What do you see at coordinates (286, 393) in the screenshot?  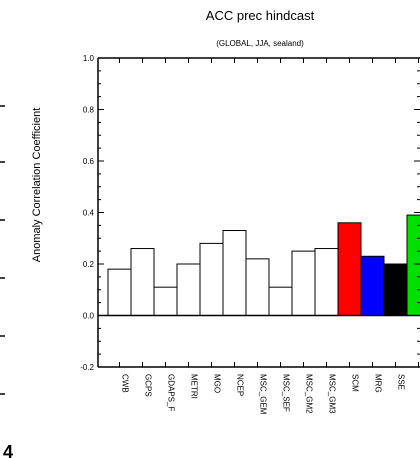 I see `x-tick-label: MSC_SEF` at bounding box center [286, 393].